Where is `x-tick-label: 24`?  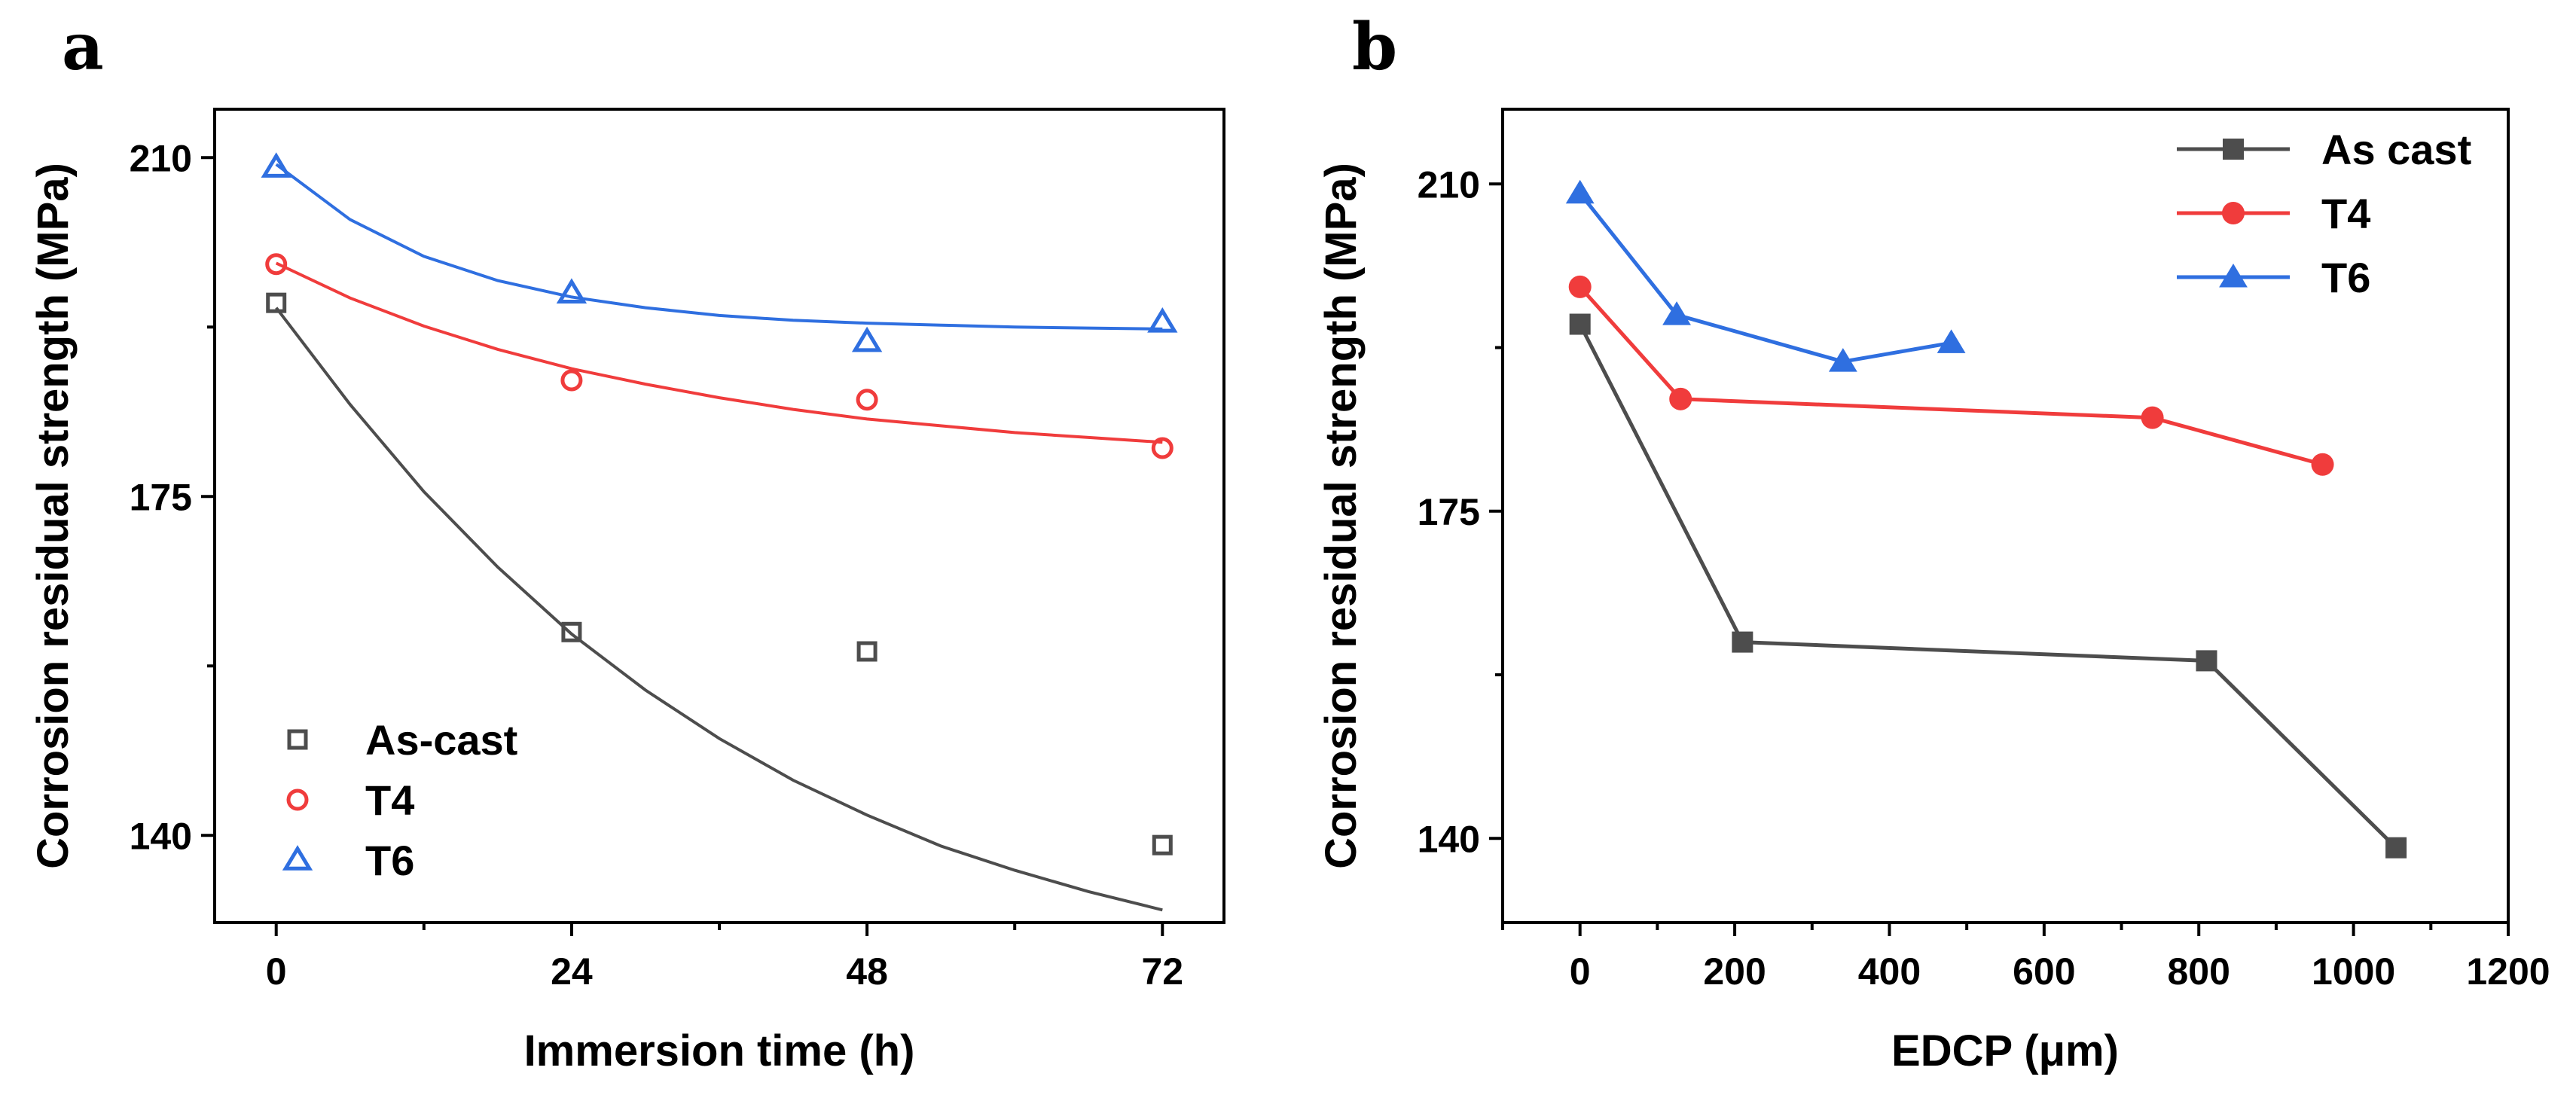 x-tick-label: 24 is located at coordinates (572, 971).